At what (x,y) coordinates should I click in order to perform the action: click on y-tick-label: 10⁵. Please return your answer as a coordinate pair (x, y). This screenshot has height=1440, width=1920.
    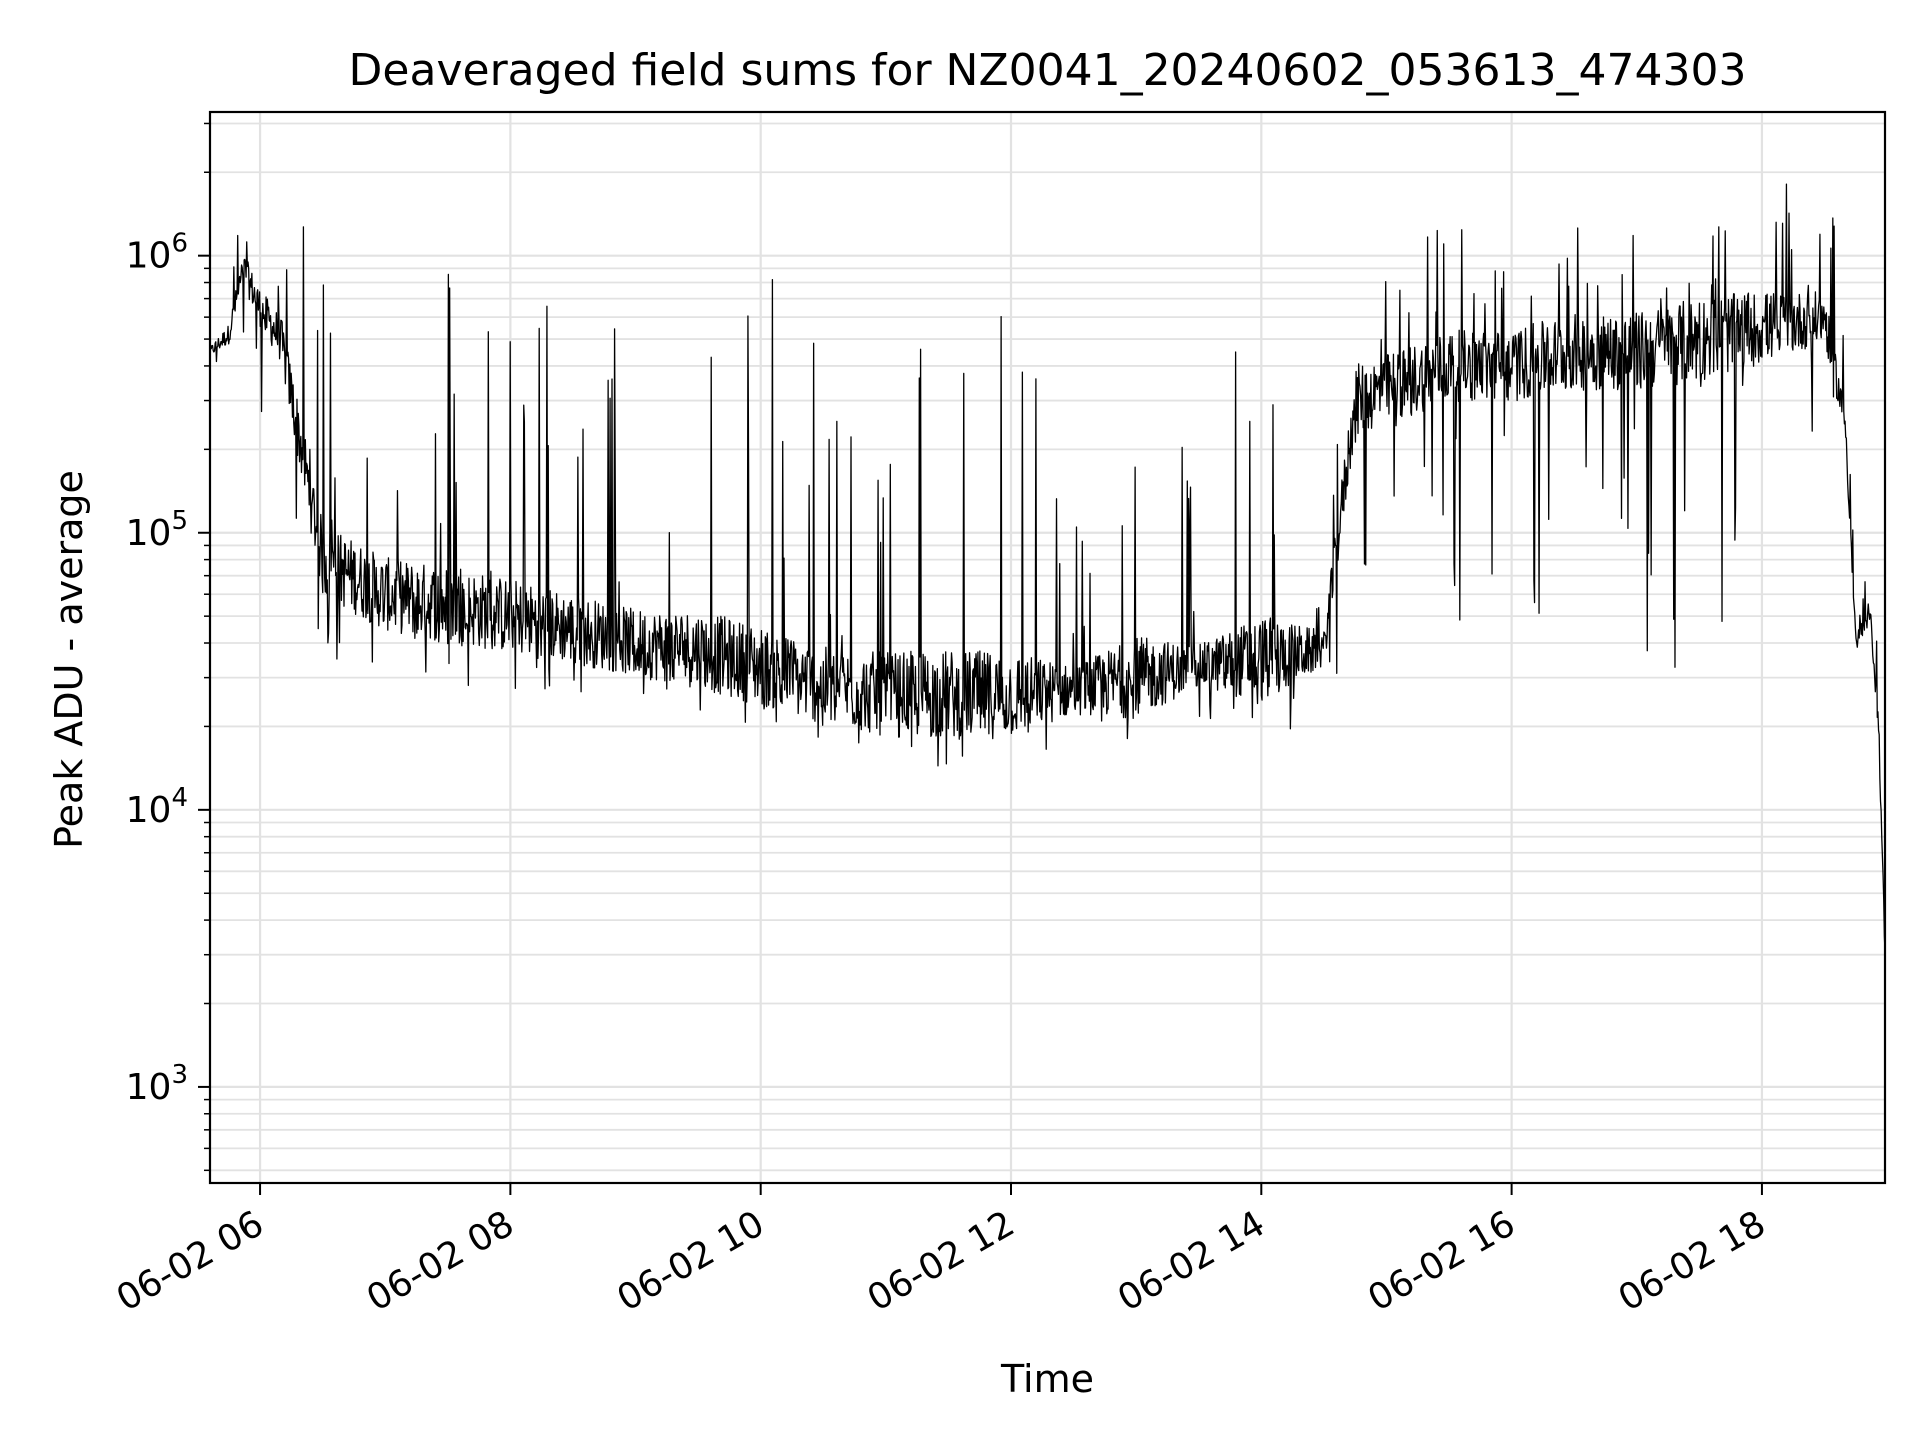
    Looking at the image, I should click on (157, 530).